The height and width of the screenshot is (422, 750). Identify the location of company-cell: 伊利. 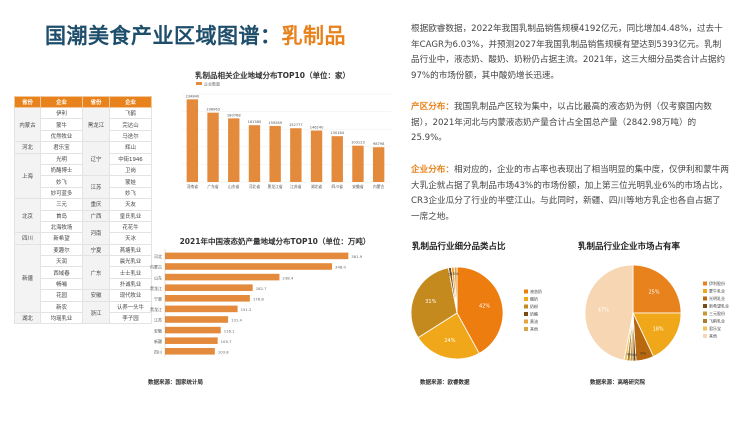
(61, 113).